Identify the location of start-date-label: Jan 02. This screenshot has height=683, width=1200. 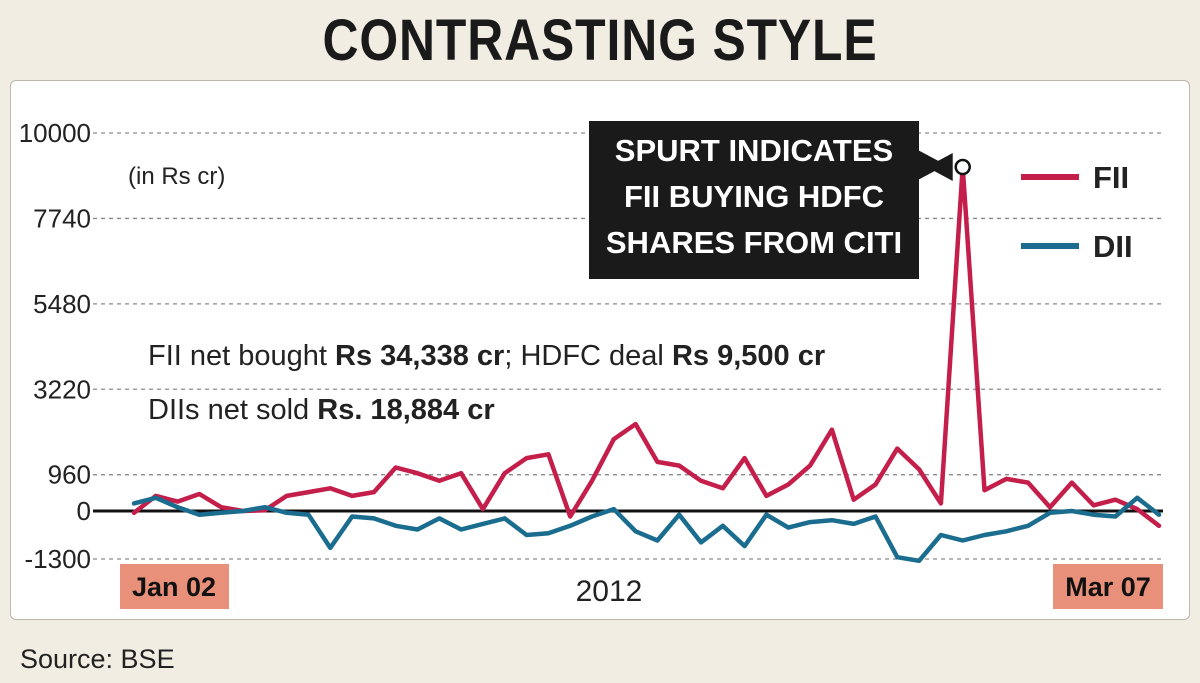
(174, 587).